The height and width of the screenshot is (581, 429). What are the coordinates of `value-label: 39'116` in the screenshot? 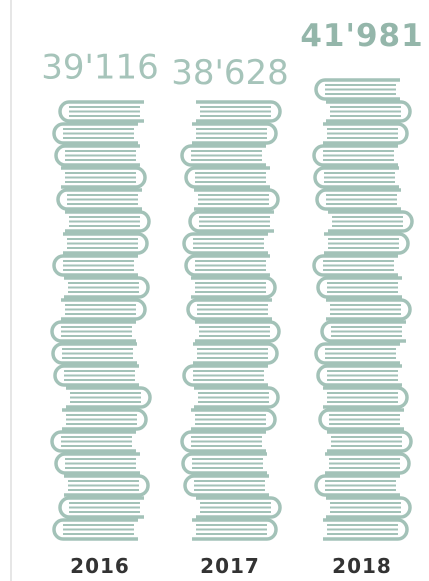 It's located at (100, 67).